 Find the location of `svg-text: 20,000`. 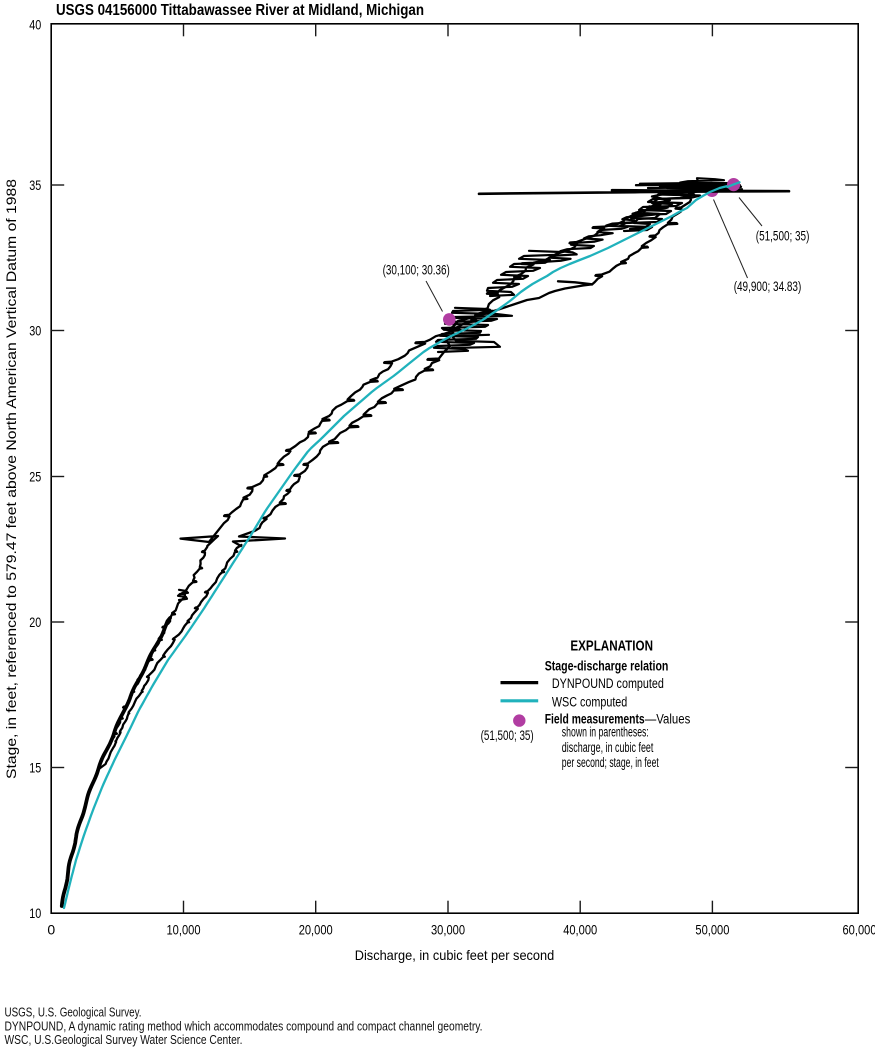

svg-text: 20,000 is located at coordinates (316, 929).